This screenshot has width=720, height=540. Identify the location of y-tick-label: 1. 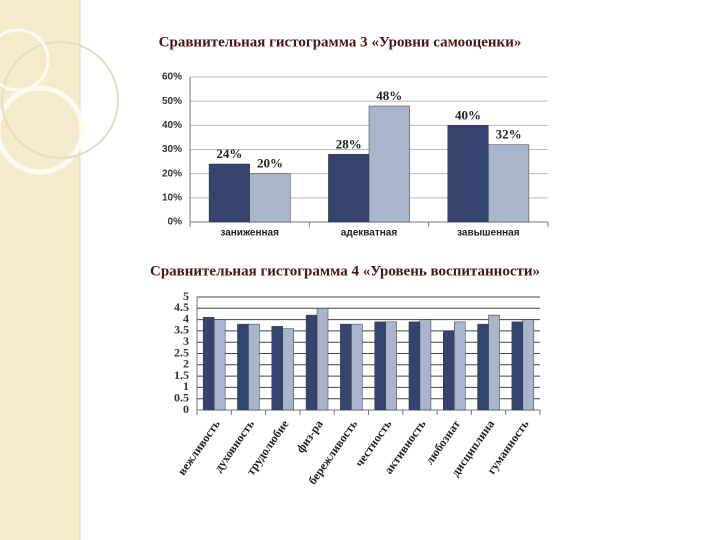
(186, 386).